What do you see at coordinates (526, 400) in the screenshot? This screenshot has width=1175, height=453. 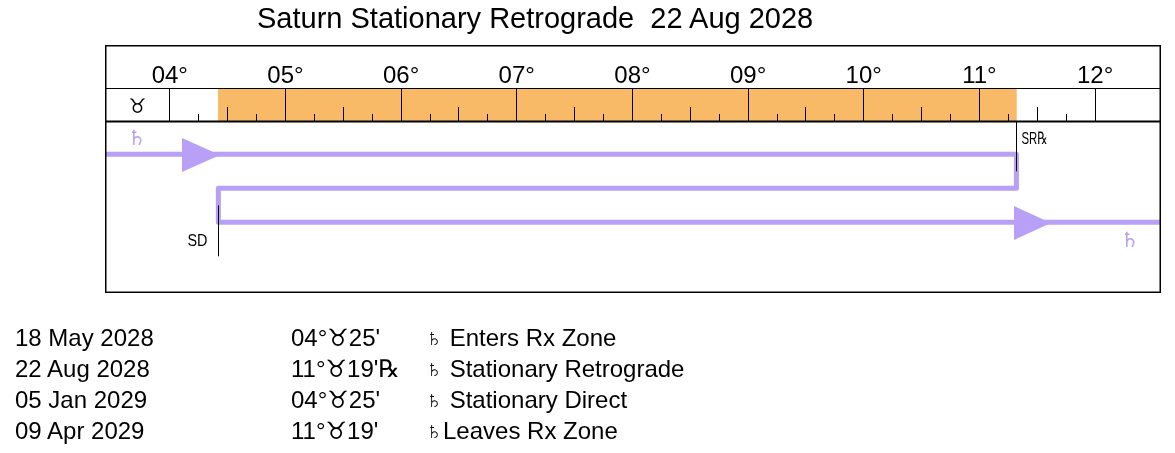 I see `text: ♄ Stationary Direct` at bounding box center [526, 400].